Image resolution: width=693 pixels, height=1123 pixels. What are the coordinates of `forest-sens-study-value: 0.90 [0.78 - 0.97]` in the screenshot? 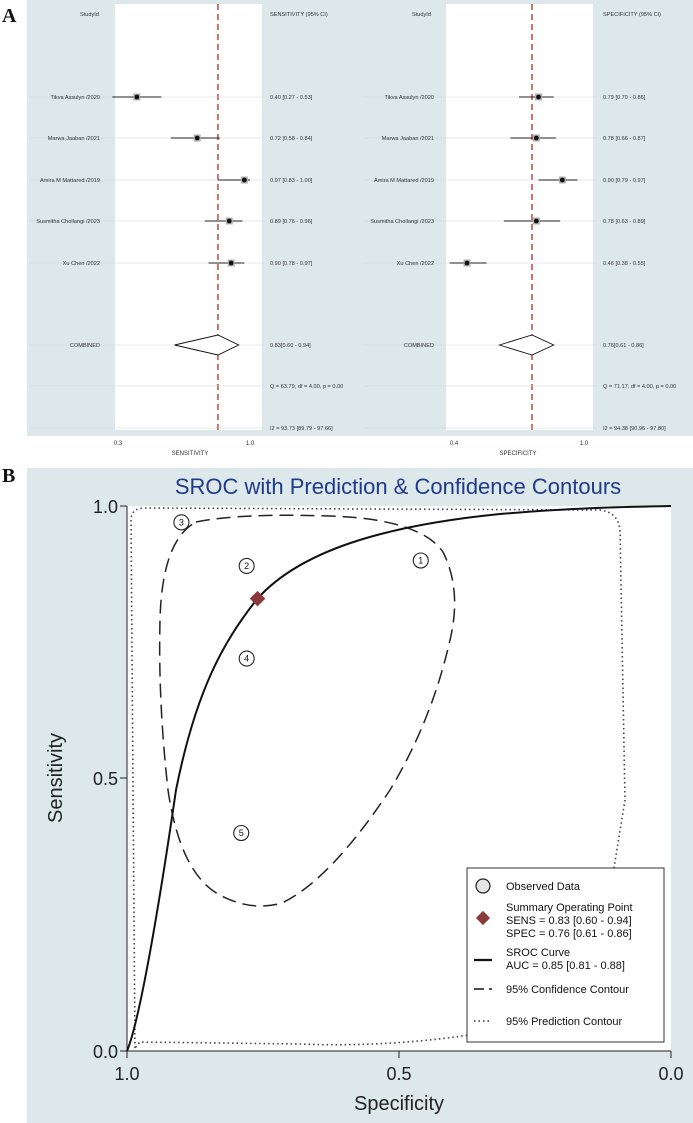 It's located at (291, 264).